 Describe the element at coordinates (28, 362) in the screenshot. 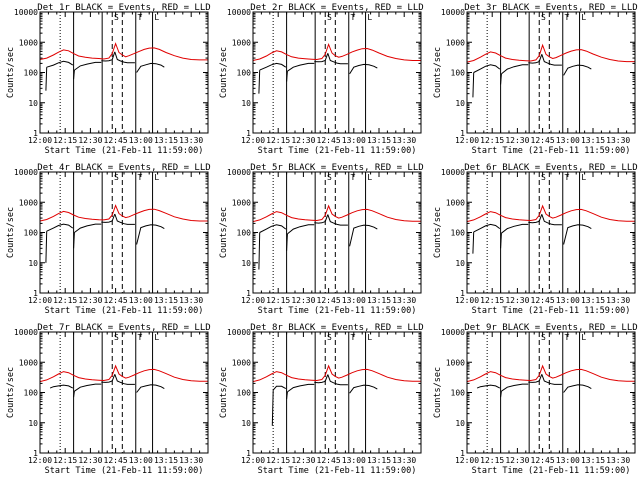

I see `y-tick-label: 1000` at that location.